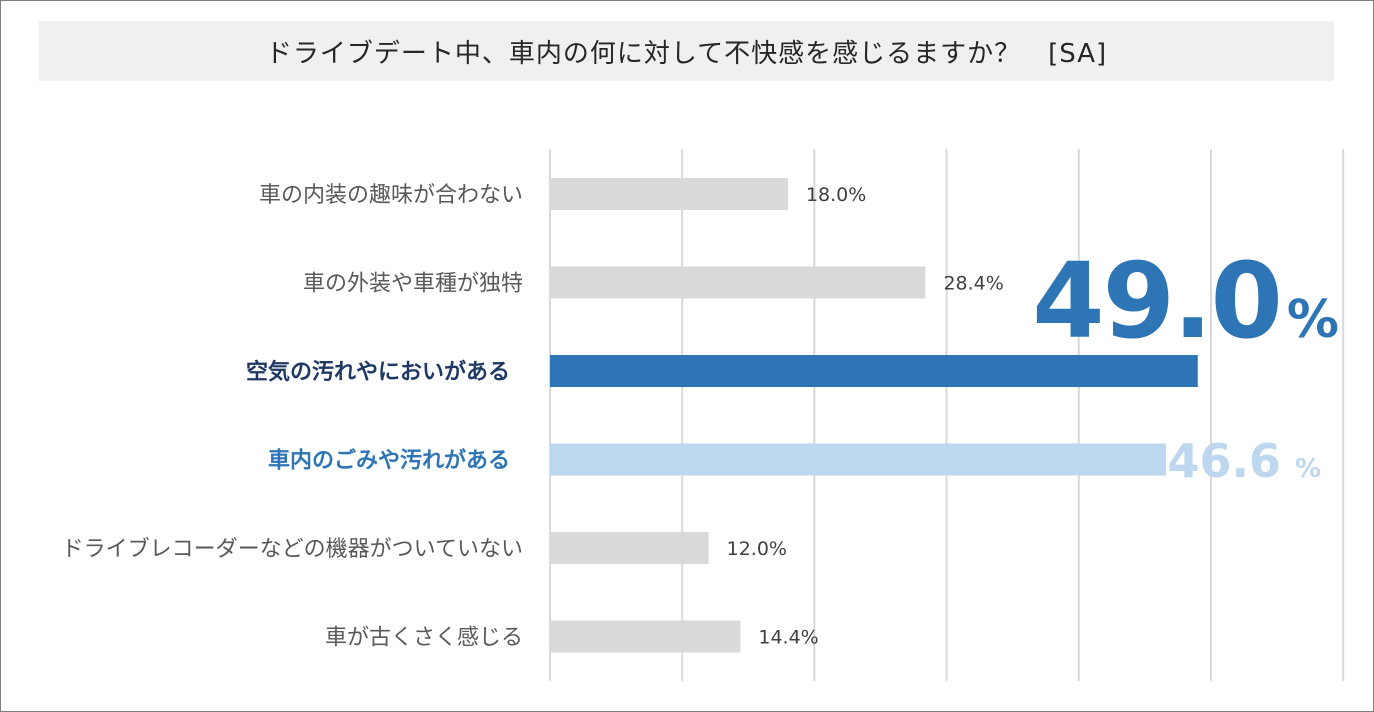 This screenshot has width=1374, height=712. I want to click on highlight-value-2: 49.0%, so click(1185, 301).